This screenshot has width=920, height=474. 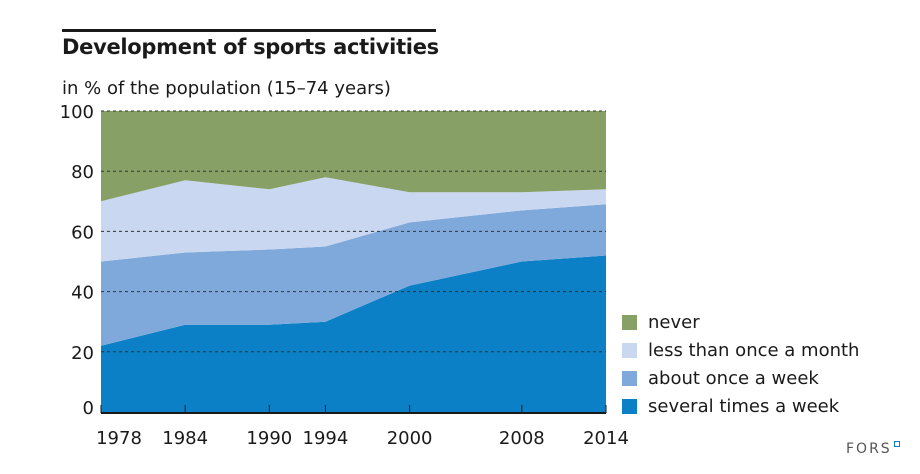 What do you see at coordinates (269, 438) in the screenshot?
I see `x-tick-label: 1990` at bounding box center [269, 438].